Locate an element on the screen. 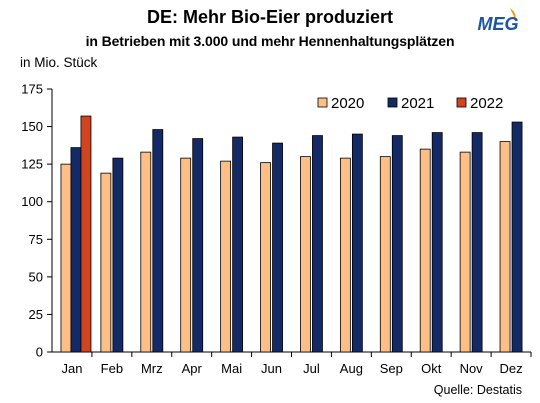  bar-2020-jul is located at coordinates (305, 254).